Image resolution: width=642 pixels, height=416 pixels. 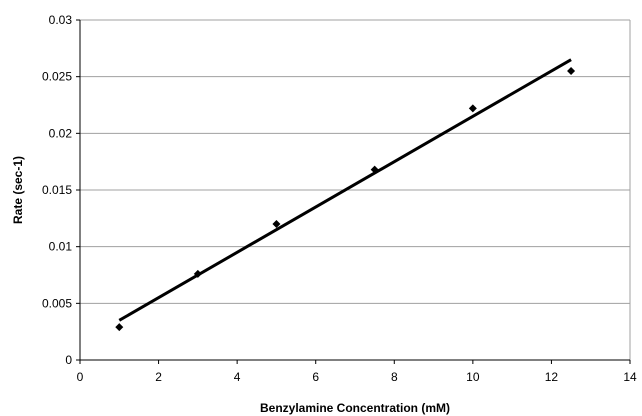 I want to click on x-tick-label: 2, so click(x=158, y=377).